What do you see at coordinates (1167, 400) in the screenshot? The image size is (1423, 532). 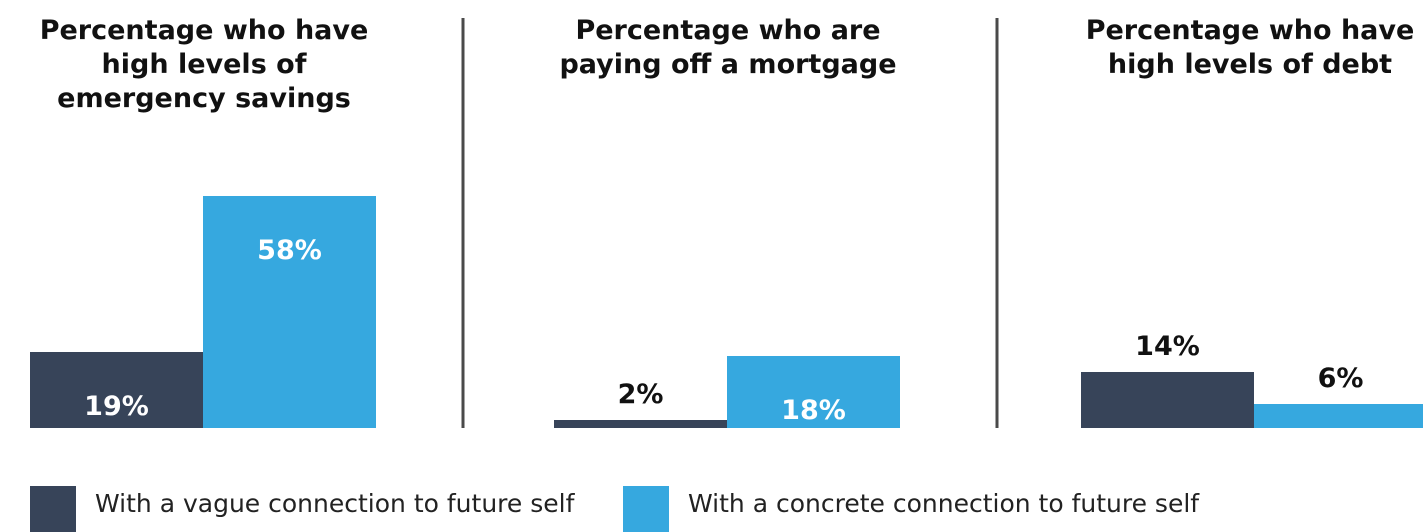 I see `bar-debt-vague` at bounding box center [1167, 400].